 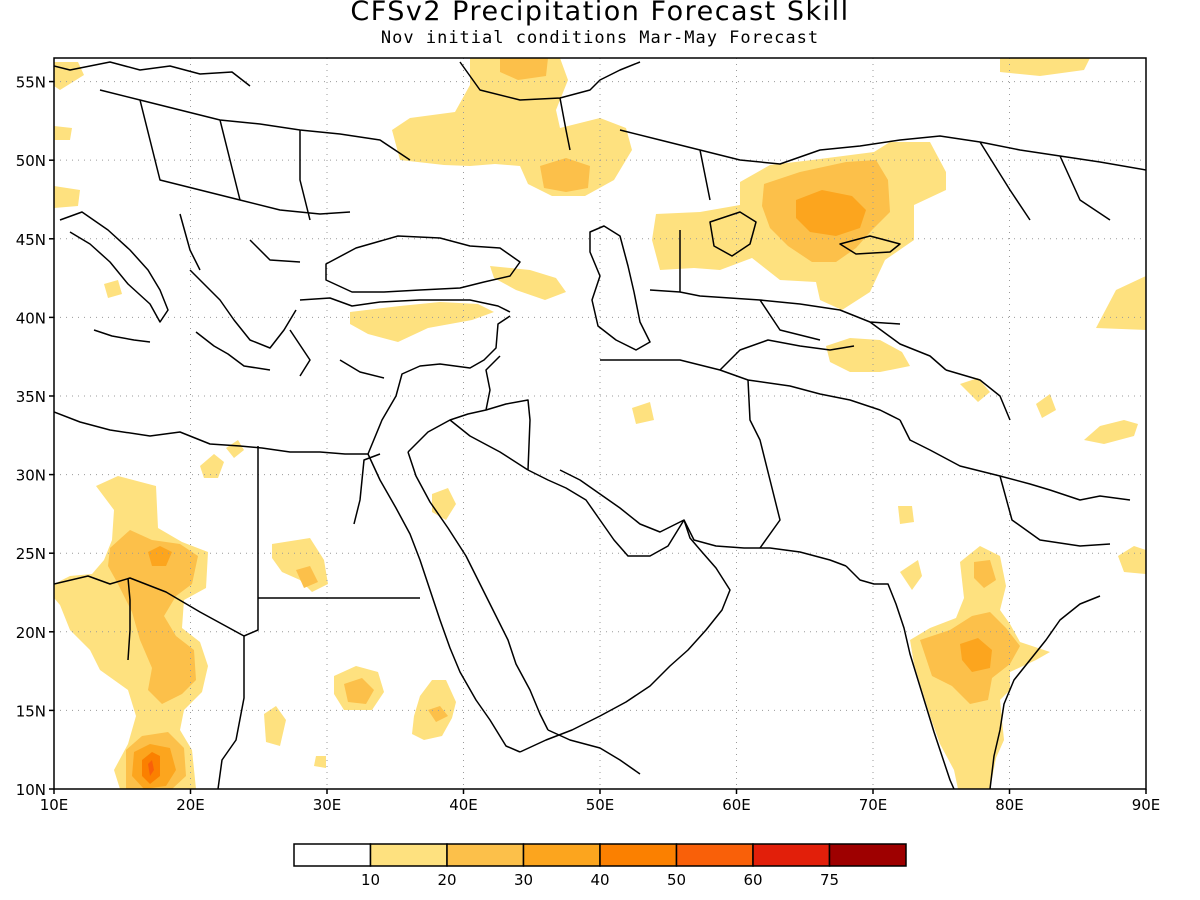 I want to click on balkans-coastline, so click(x=243, y=320).